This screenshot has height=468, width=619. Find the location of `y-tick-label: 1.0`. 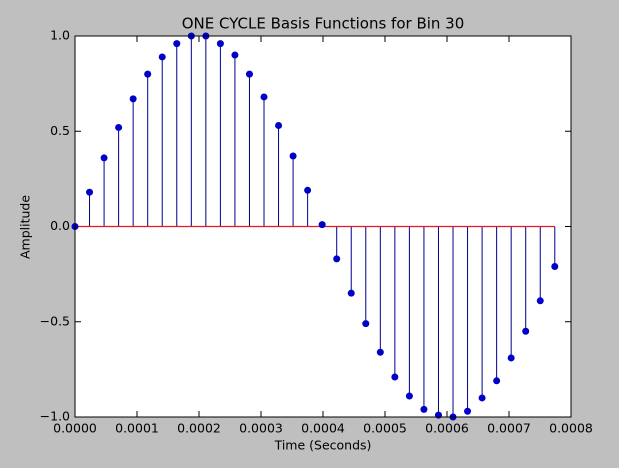

y-tick-label: 1.0 is located at coordinates (60, 35).